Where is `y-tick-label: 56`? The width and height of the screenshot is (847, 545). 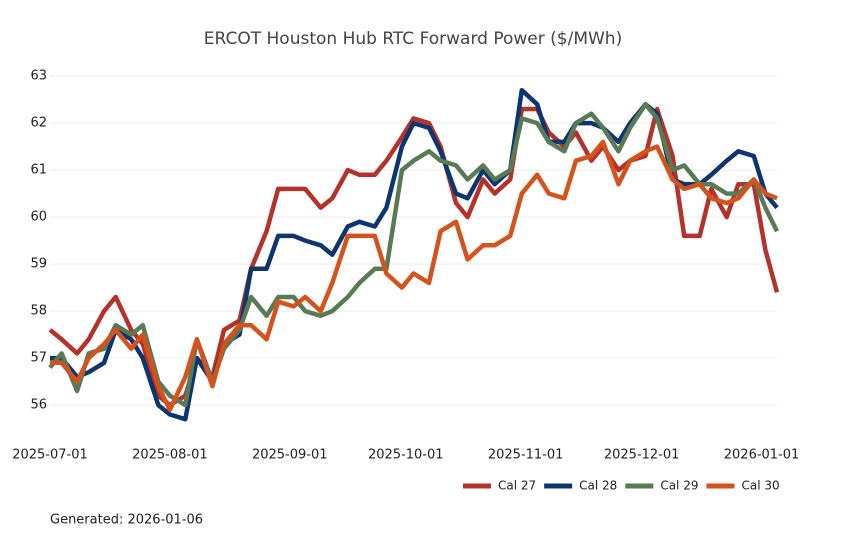
y-tick-label: 56 is located at coordinates (38, 405).